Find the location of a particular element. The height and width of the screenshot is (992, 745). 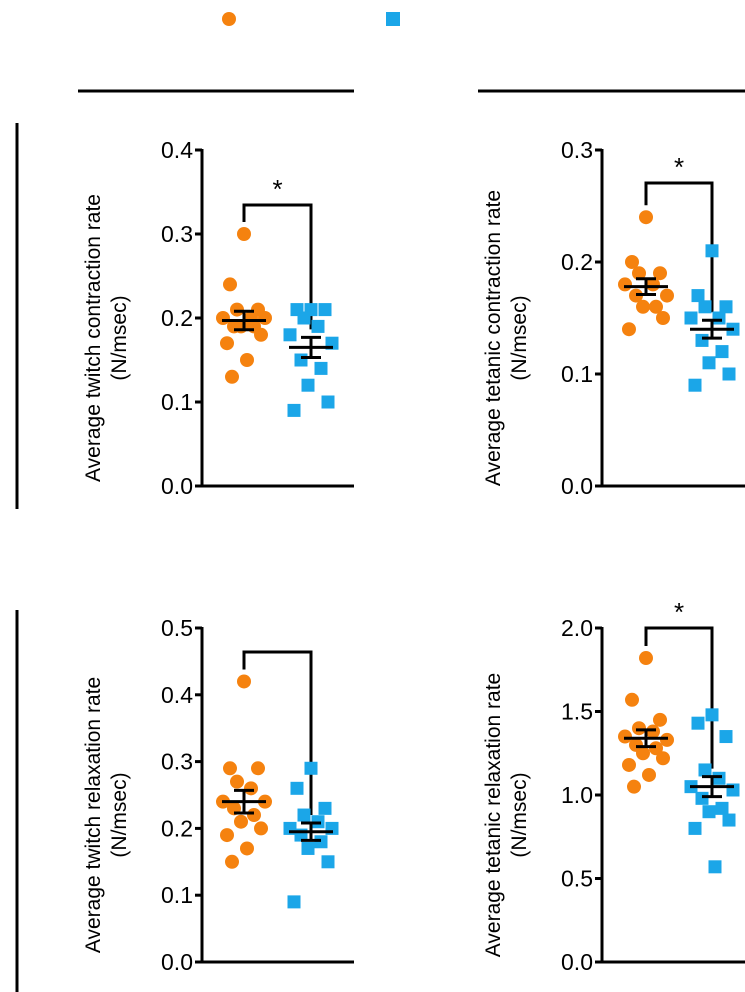

legend-marker-square is located at coordinates (393, 19).